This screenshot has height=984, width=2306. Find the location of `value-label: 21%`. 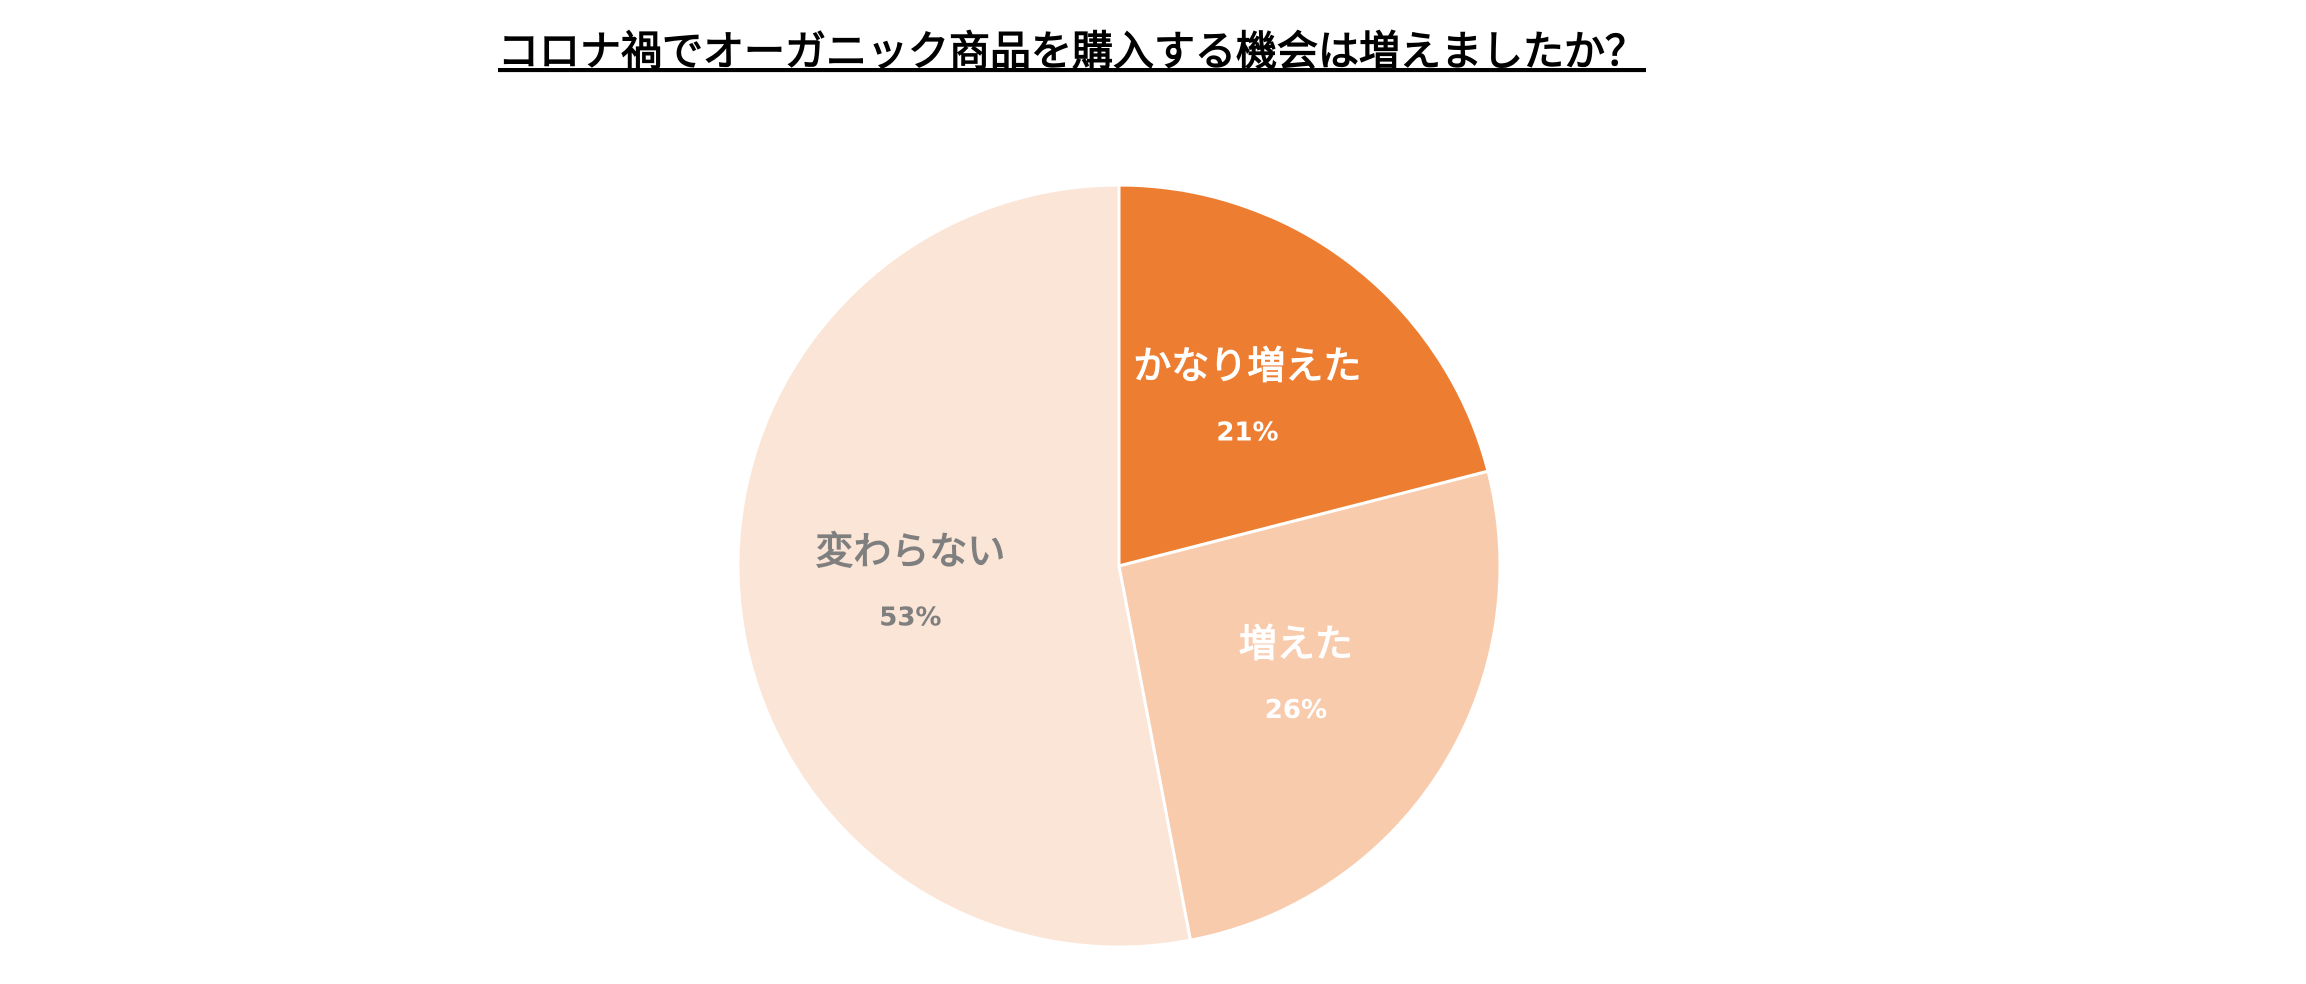

value-label: 21% is located at coordinates (1247, 432).